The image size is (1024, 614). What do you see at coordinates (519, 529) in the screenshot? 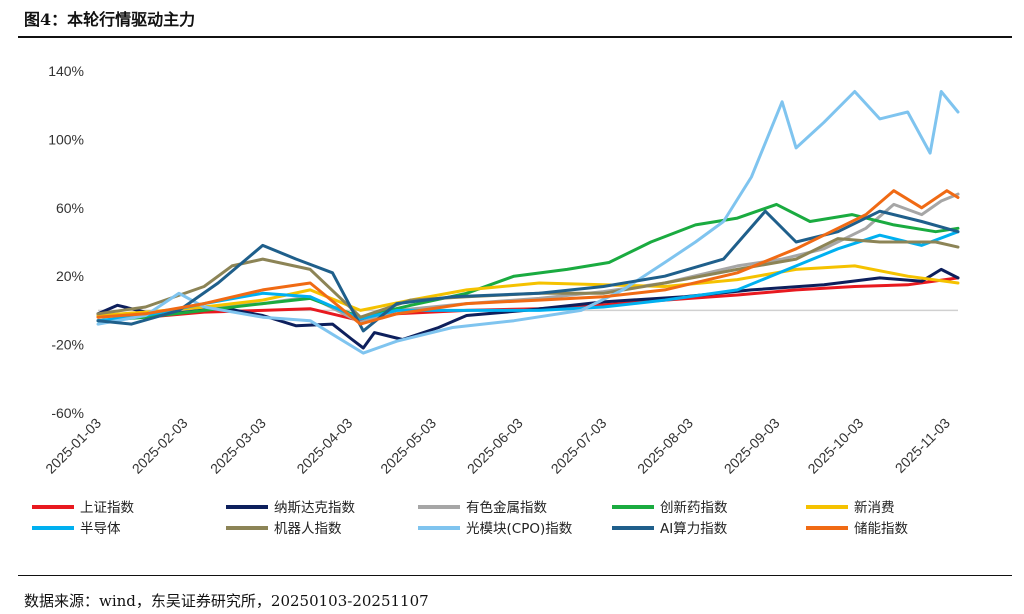
I see `legend-label: 光模块(CPO)指数` at bounding box center [519, 529].